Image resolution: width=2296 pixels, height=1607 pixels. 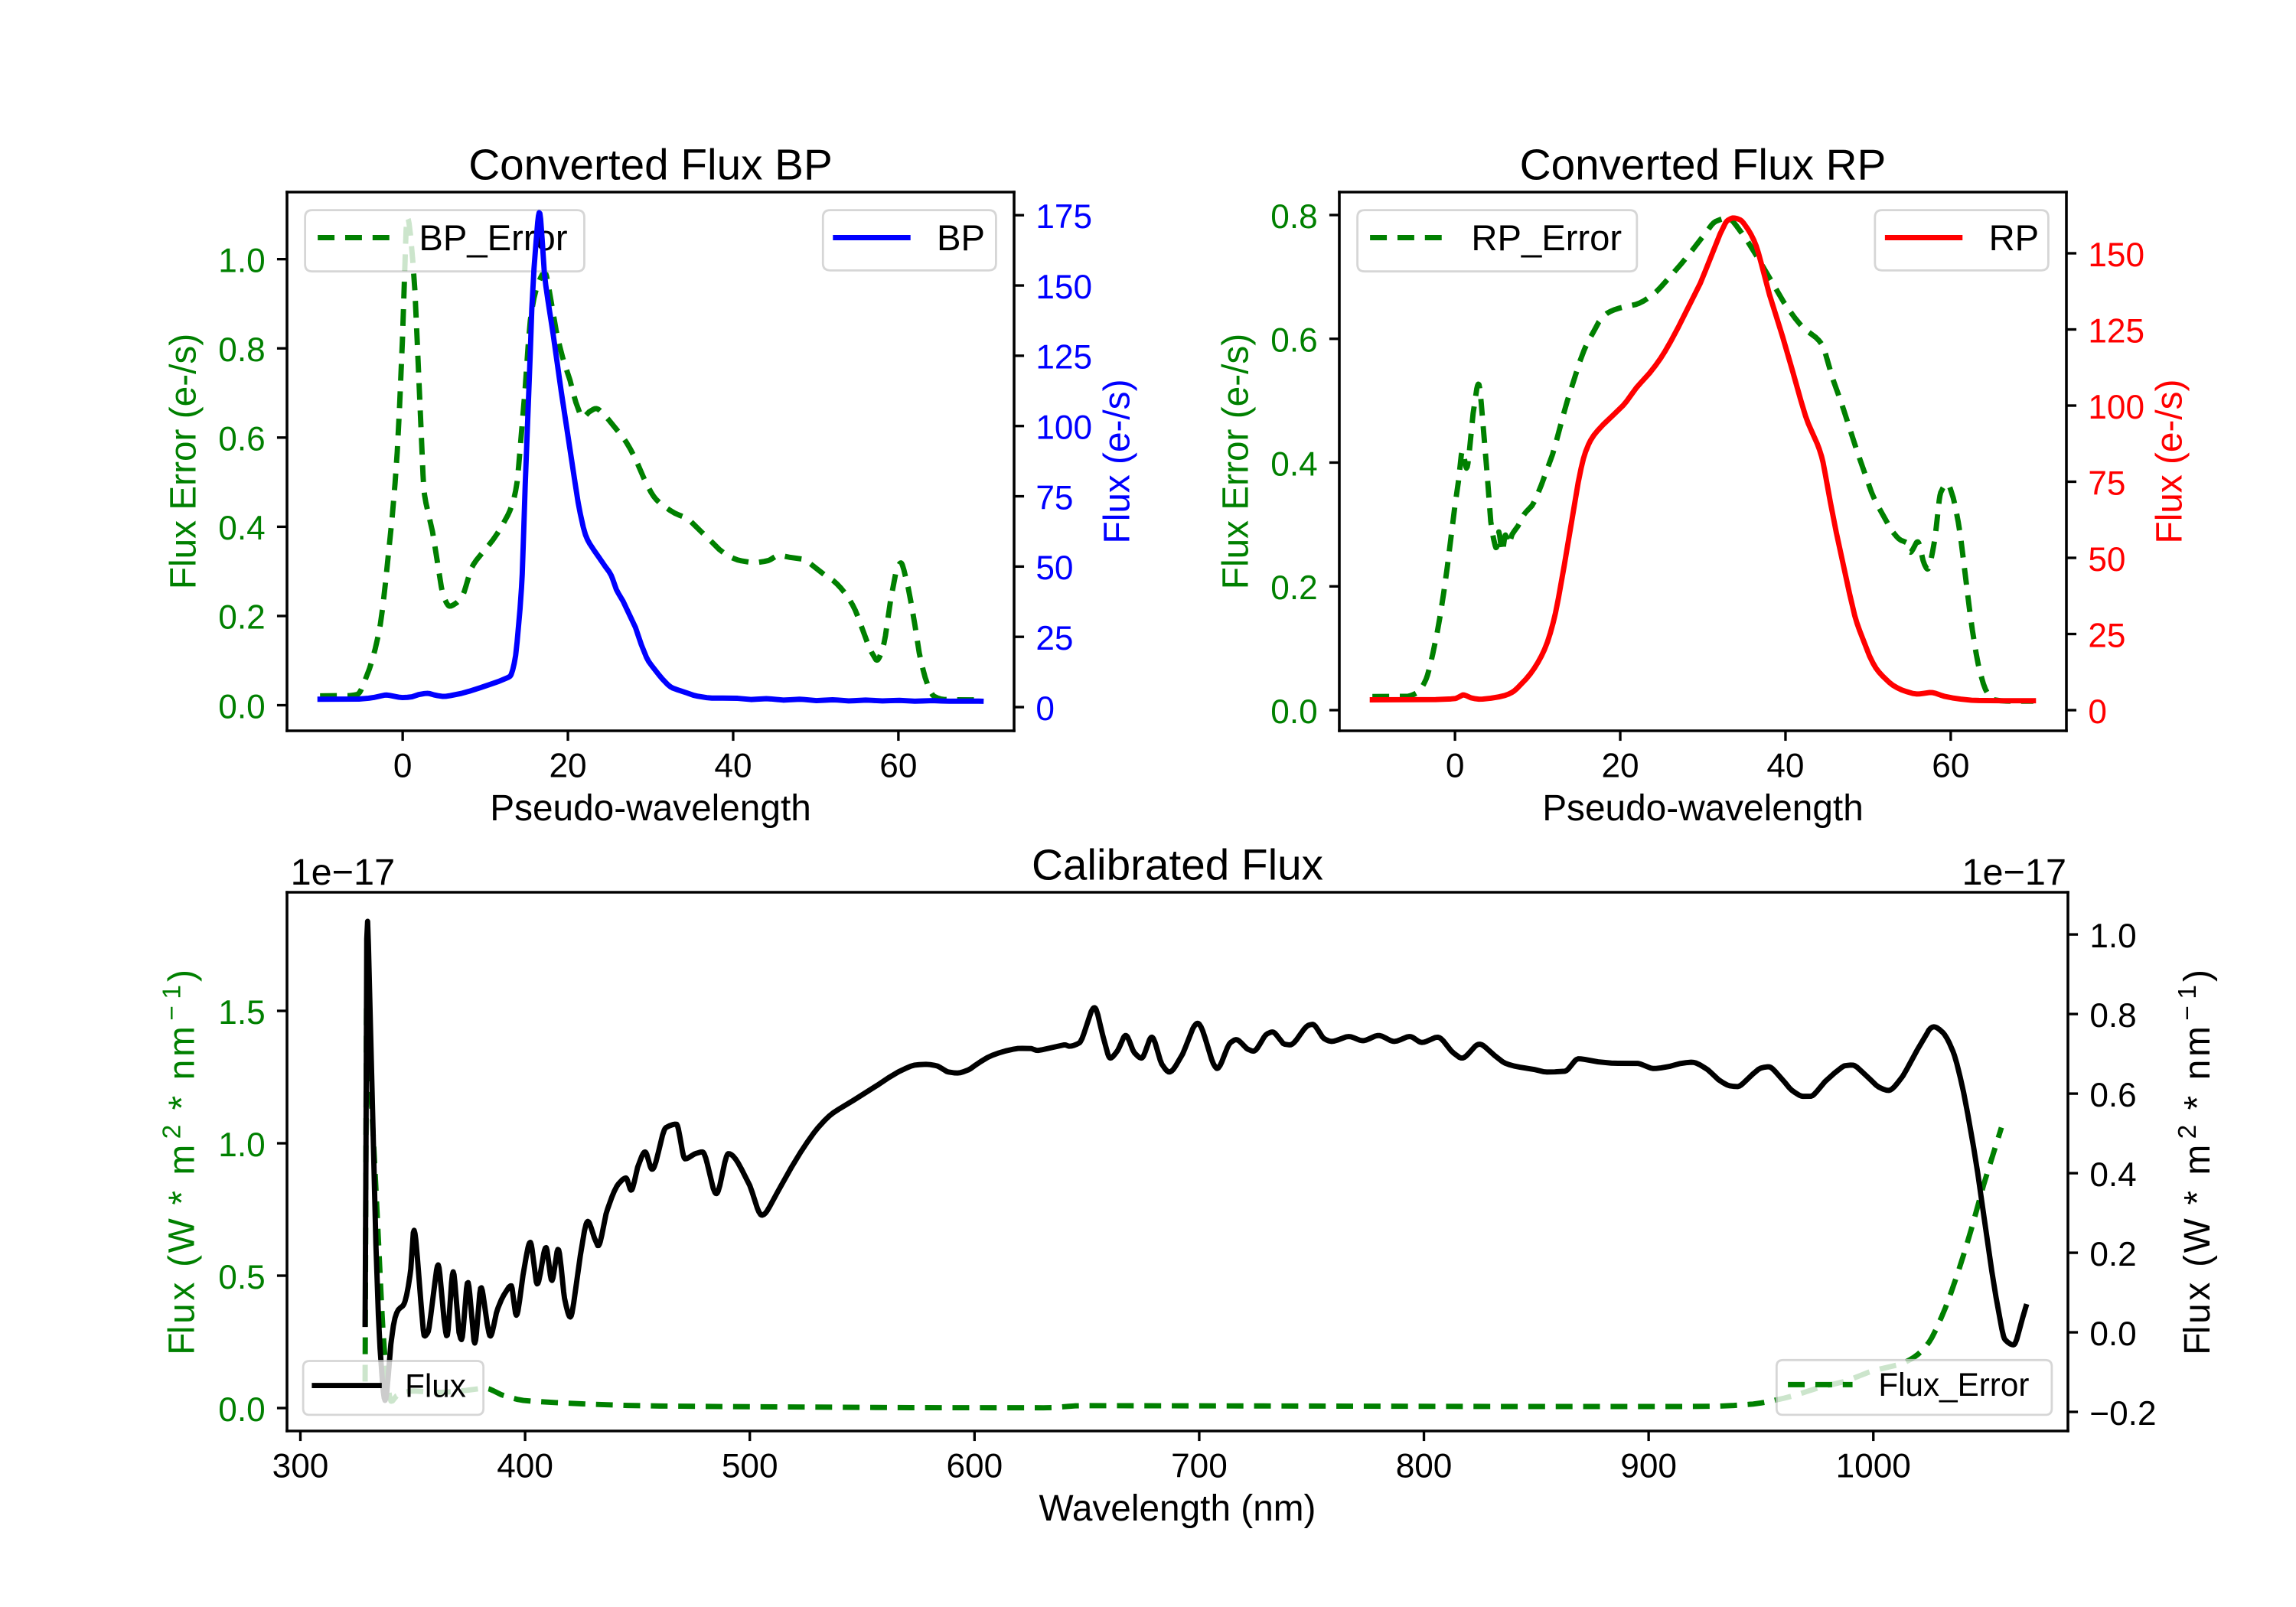 I want to click on svg-text: 0.5, so click(x=241, y=1277).